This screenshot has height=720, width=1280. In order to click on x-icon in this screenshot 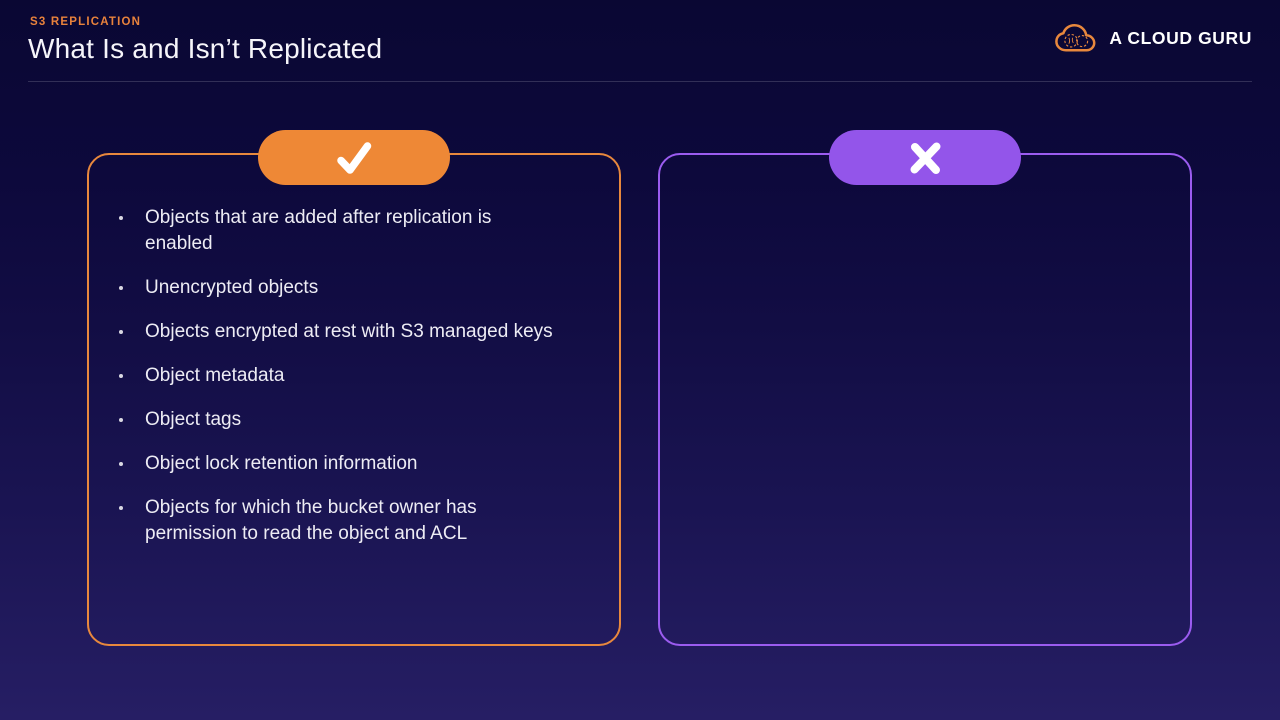, I will do `click(925, 158)`.